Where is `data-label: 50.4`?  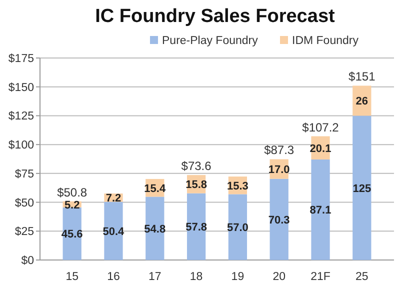
data-label: 50.4 is located at coordinates (114, 232).